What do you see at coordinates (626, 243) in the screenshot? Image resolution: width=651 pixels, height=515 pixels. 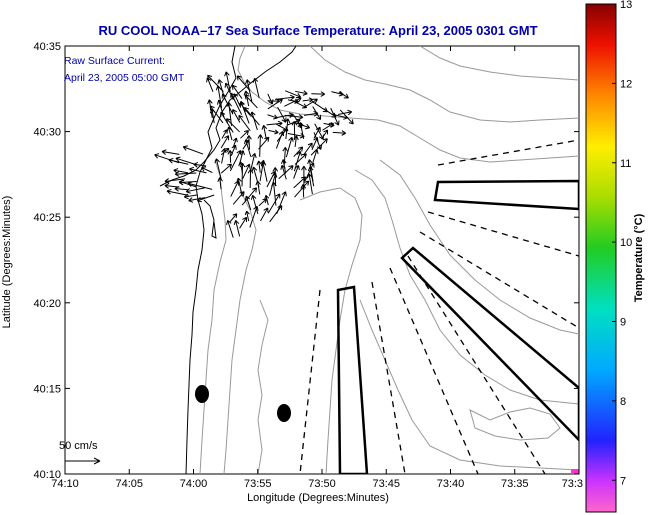 I see `colorbar-tick-label: 10` at bounding box center [626, 243].